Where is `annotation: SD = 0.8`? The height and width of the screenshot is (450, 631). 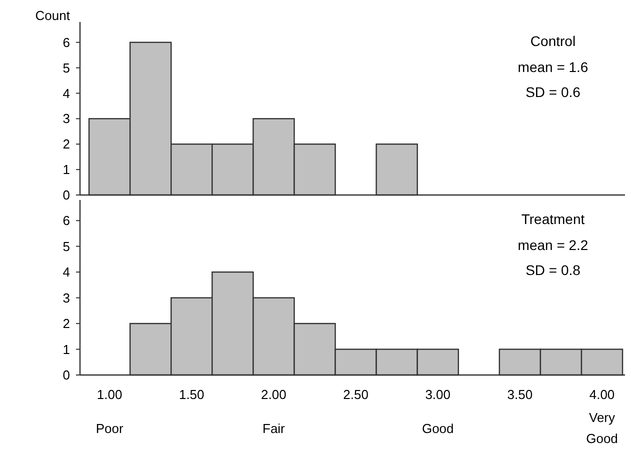
annotation: SD = 0.8 is located at coordinates (553, 270).